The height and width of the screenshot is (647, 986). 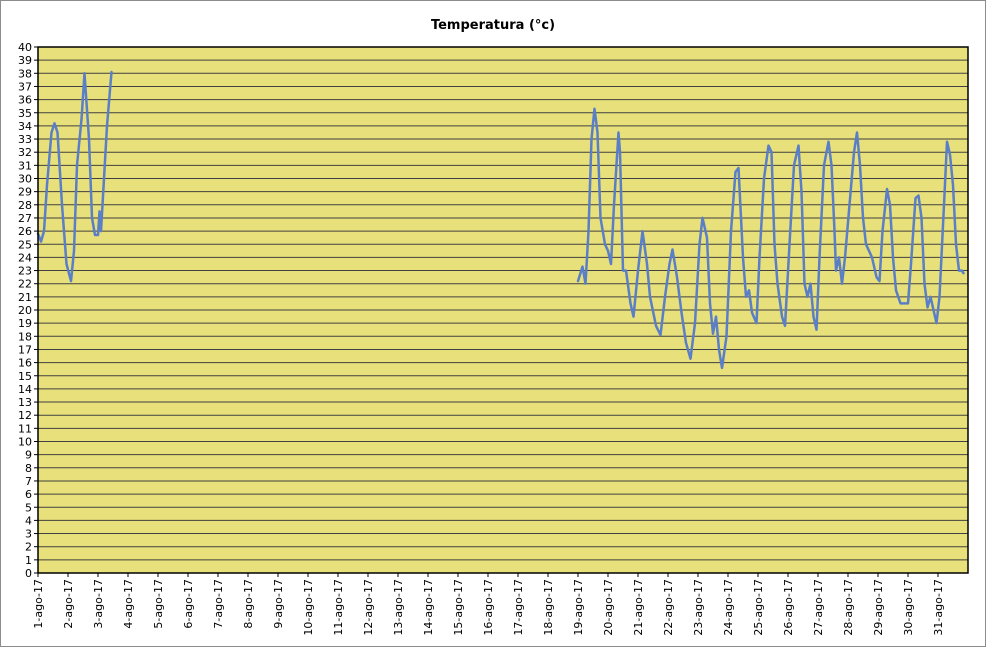 I want to click on x-tick-label: 19-ago-17, so click(x=578, y=607).